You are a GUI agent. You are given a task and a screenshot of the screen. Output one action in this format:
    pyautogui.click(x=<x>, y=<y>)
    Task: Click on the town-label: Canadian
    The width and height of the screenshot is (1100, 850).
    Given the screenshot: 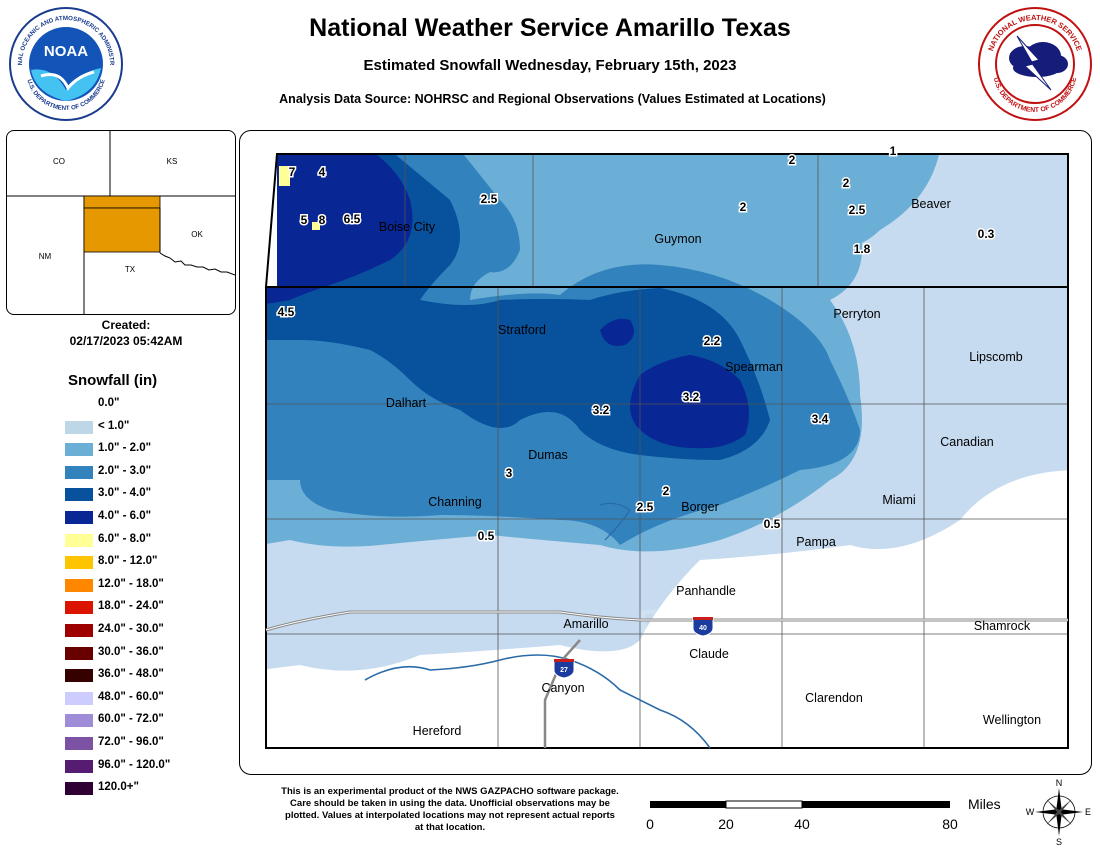 What is the action you would take?
    pyautogui.click(x=967, y=442)
    